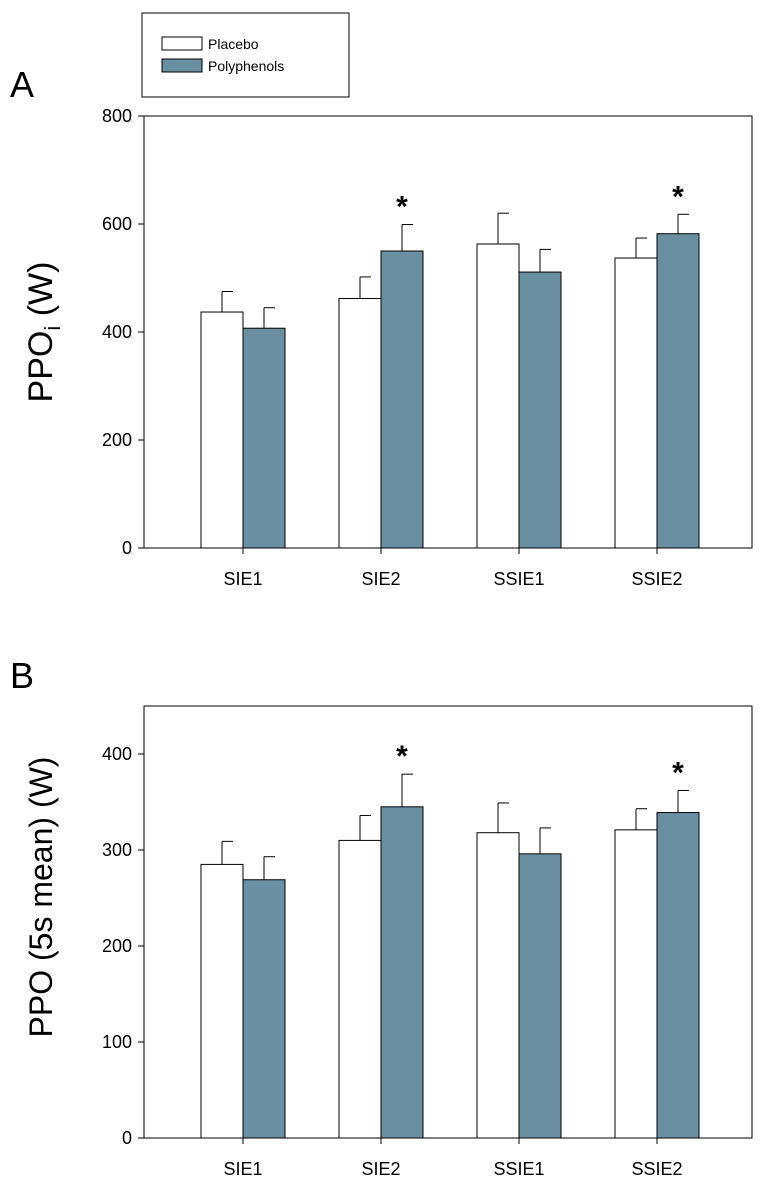  I want to click on y-axis-label-a-sub: i, so click(52, 328).